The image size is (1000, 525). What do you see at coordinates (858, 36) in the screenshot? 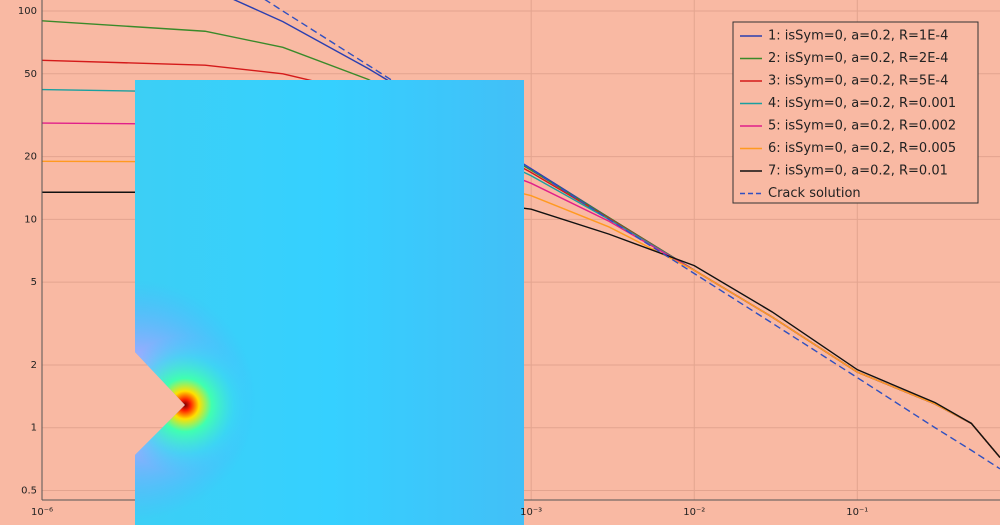
I see `legend-label: 1: isSym=0, a=0.2, R=1E-4` at bounding box center [858, 36].